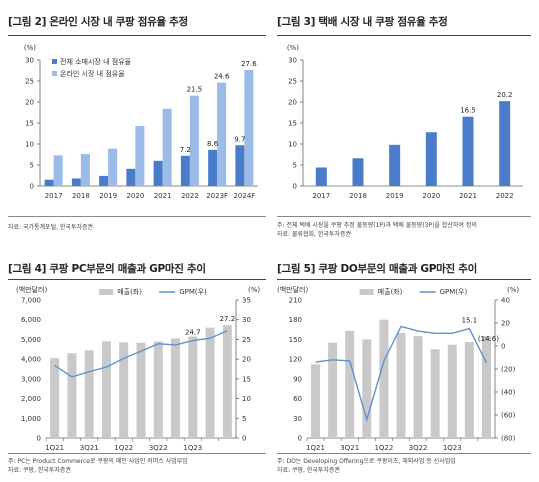  What do you see at coordinates (249, 64) in the screenshot?
I see `data-label: 27.6` at bounding box center [249, 64].